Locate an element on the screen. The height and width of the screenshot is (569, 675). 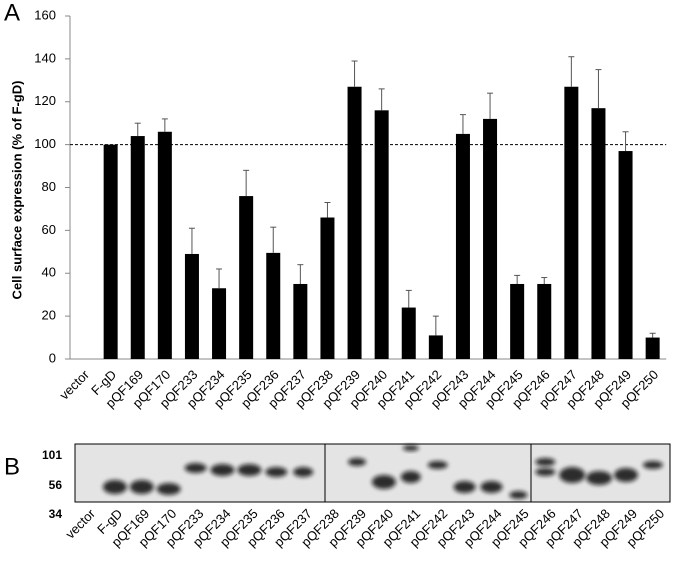
y-tick-label: 20 is located at coordinates (49, 315).